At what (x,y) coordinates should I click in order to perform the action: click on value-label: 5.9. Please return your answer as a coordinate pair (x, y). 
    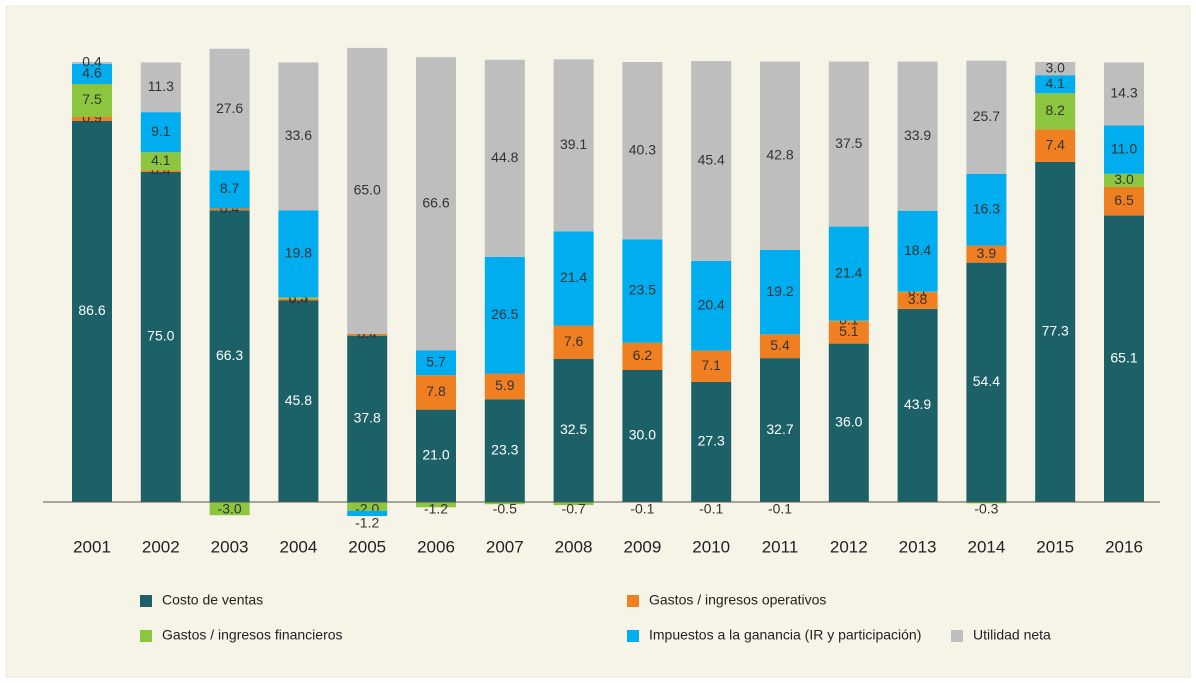
    Looking at the image, I should click on (505, 385).